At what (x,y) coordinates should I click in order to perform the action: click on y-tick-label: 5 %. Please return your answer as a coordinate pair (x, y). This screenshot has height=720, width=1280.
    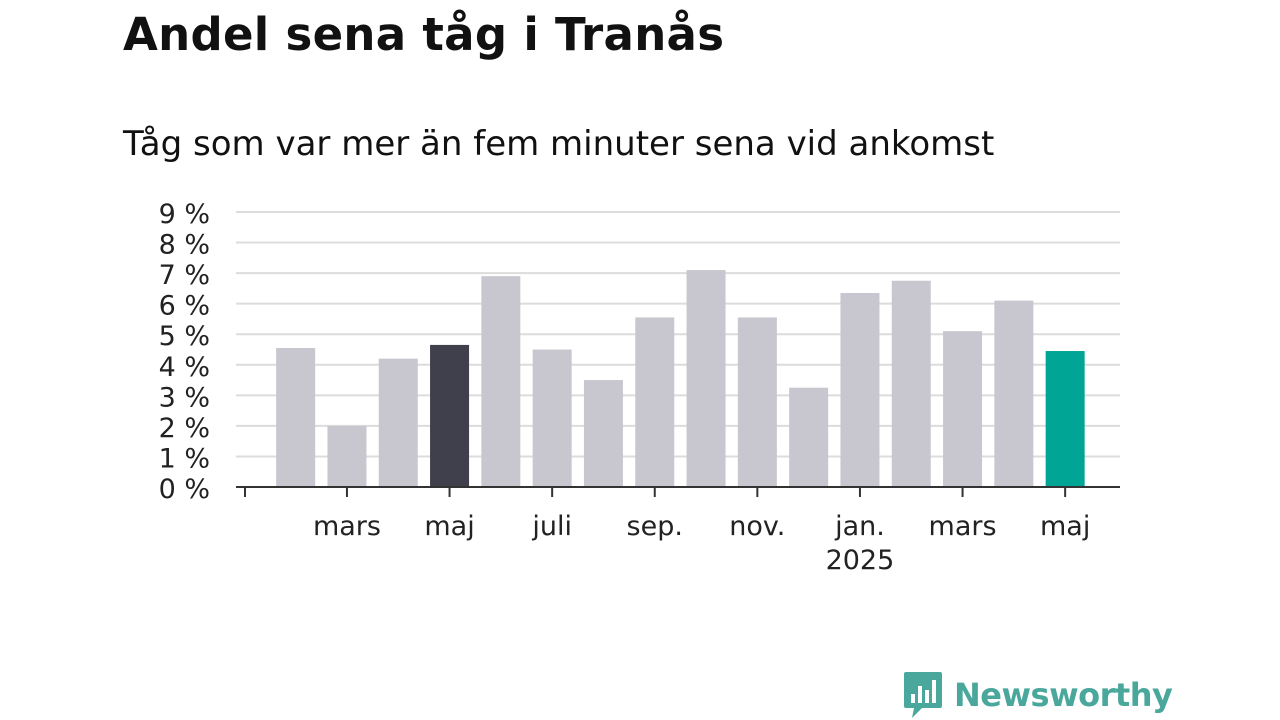
    Looking at the image, I should click on (184, 336).